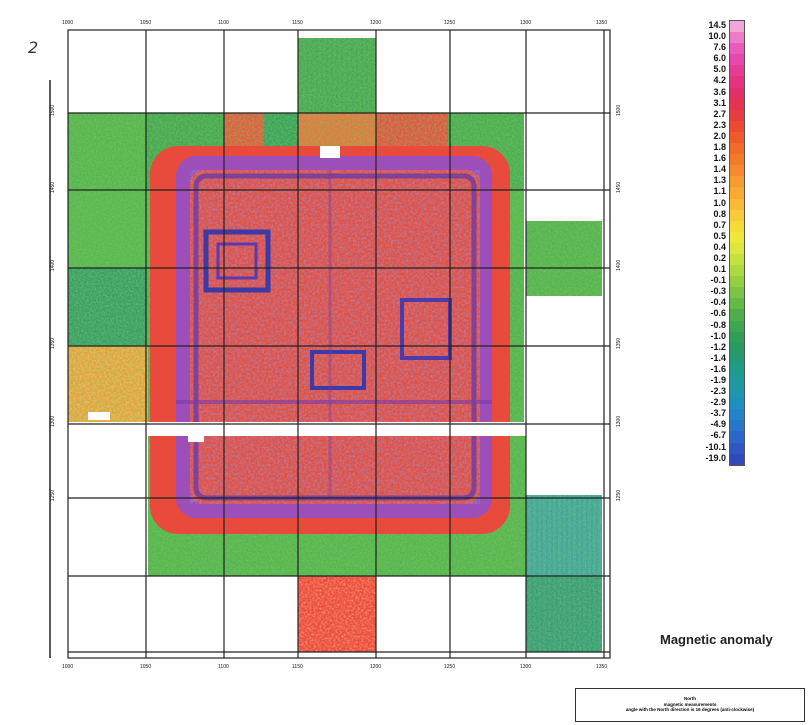  What do you see at coordinates (719, 191) in the screenshot?
I see `legend-label: 1.1` at bounding box center [719, 191].